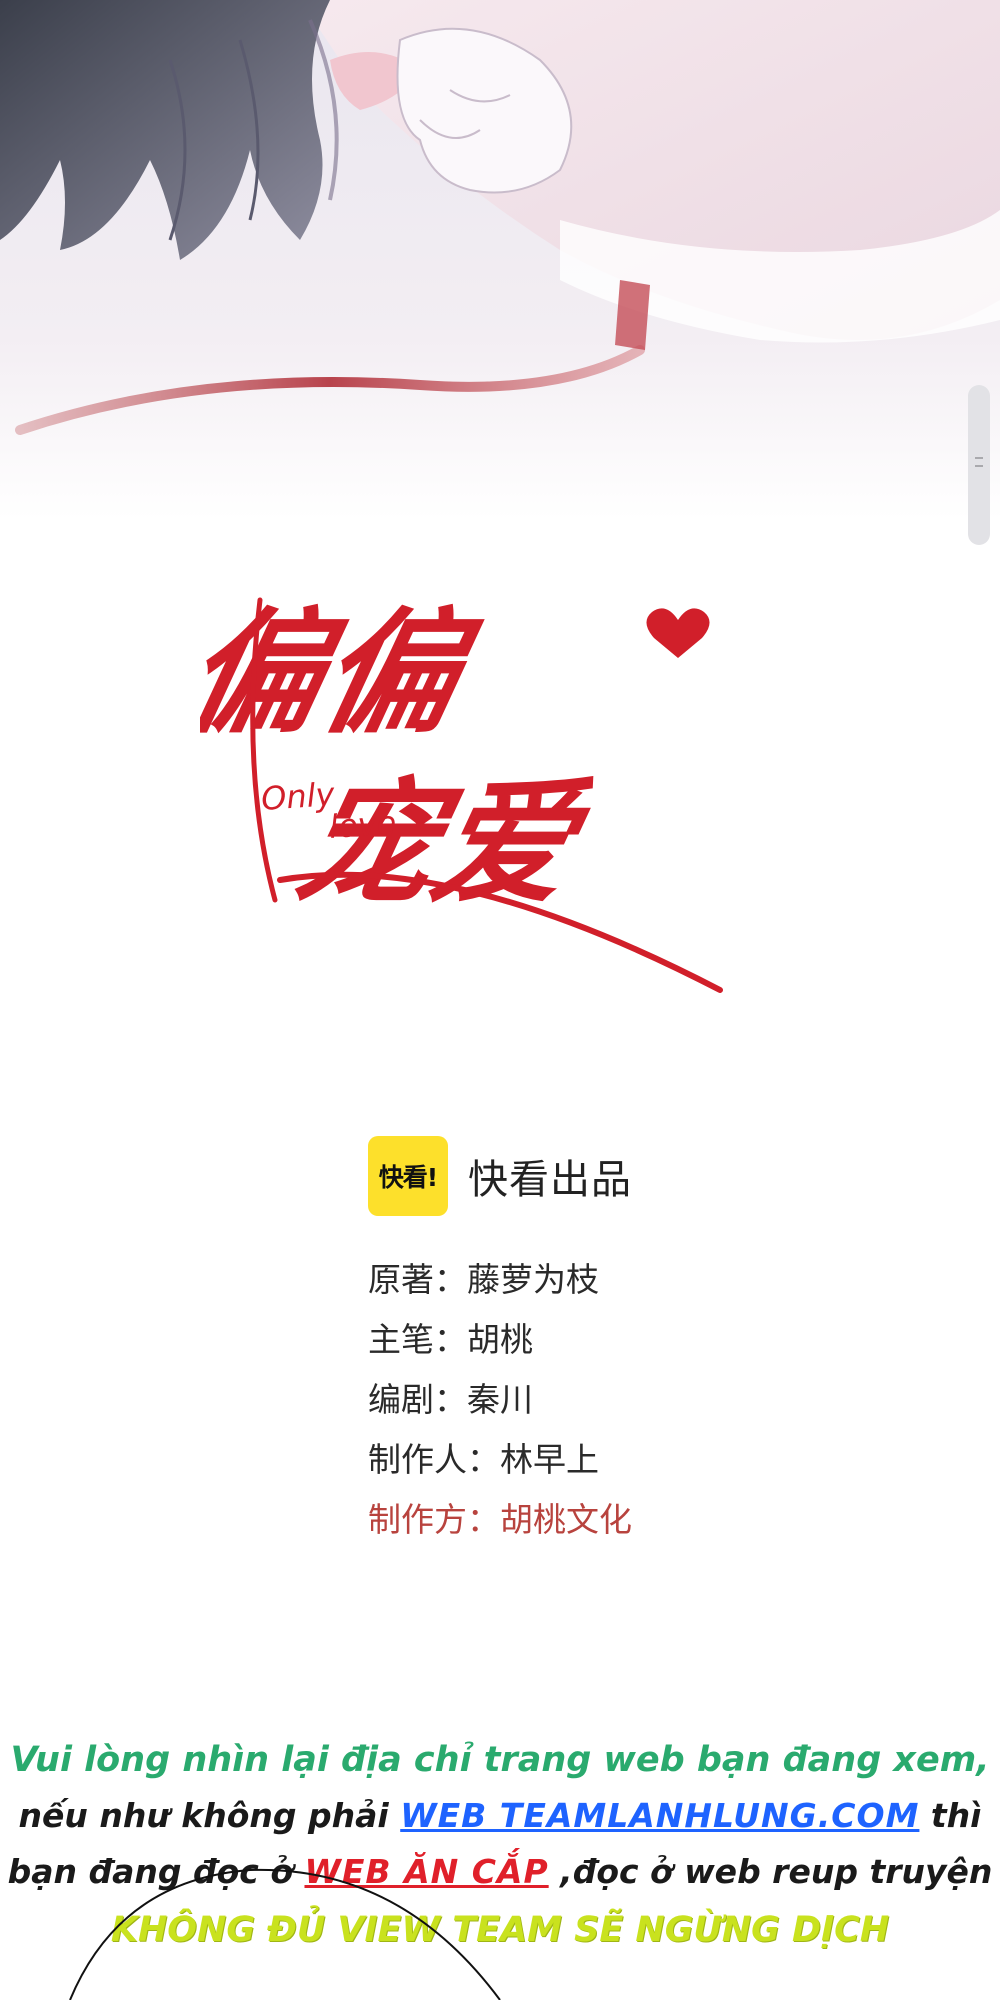 The width and height of the screenshot is (1000, 2000). I want to click on credit-label: 编剧：, so click(417, 1399).